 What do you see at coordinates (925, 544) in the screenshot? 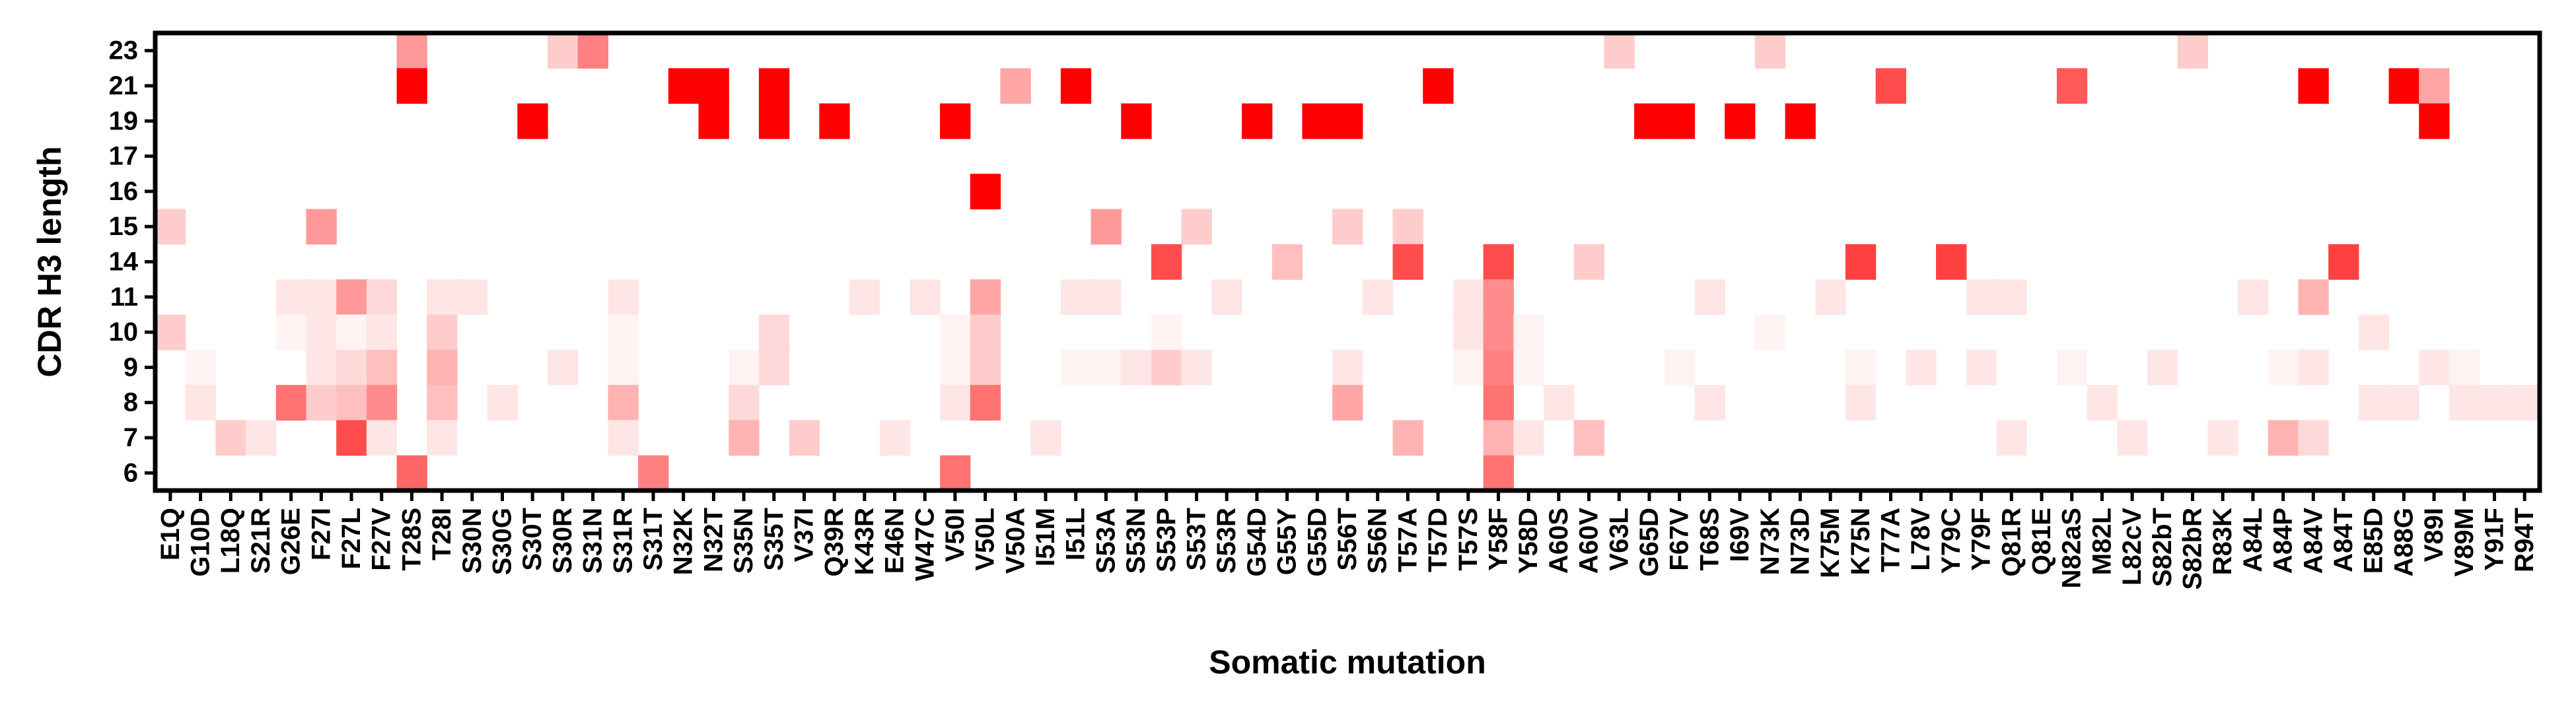
I see `x-tick-label: W47C` at bounding box center [925, 544].